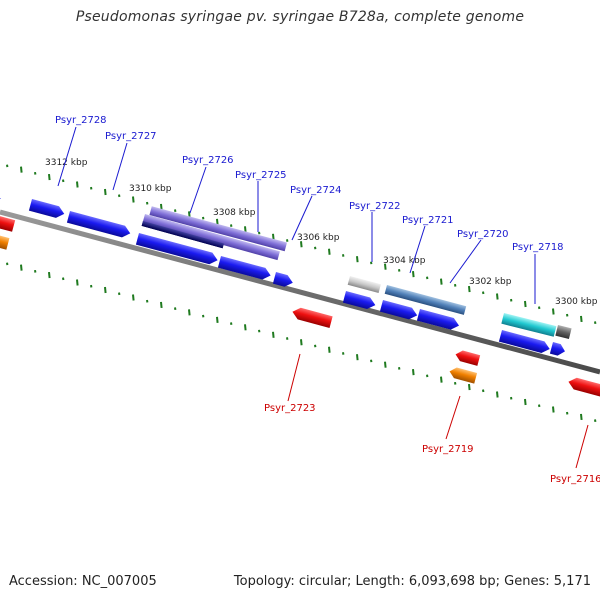 This screenshot has width=600, height=600. What do you see at coordinates (150, 189) in the screenshot?
I see `kbp-label: 3310 kbp` at bounding box center [150, 189].